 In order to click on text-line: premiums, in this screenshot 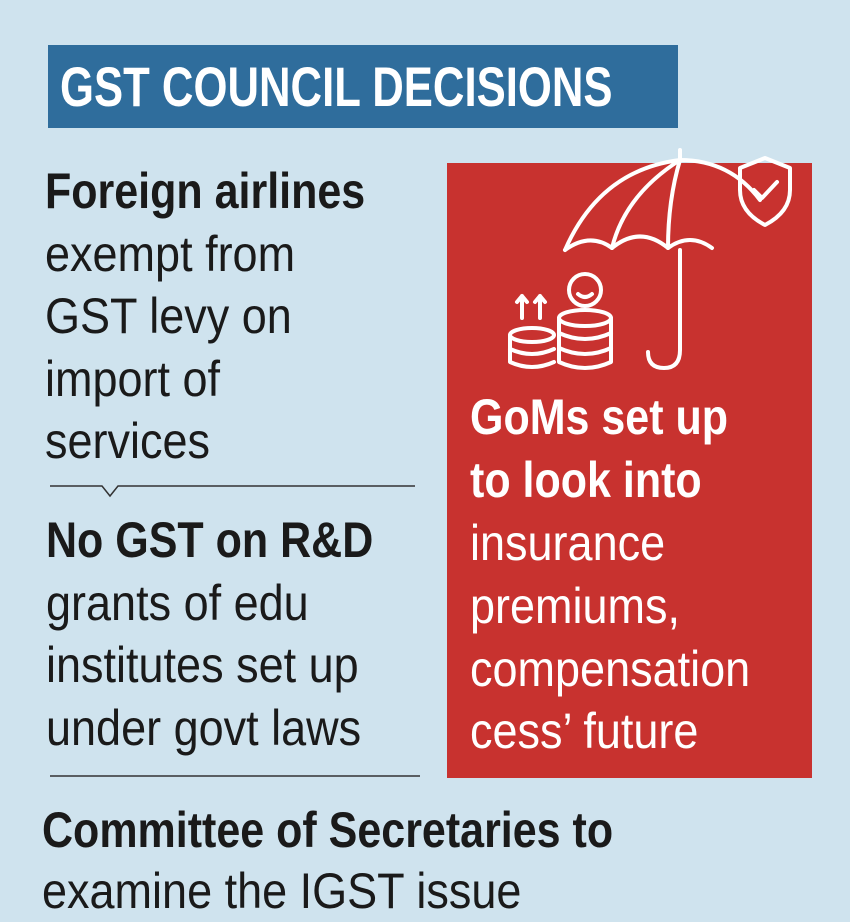, I will do `click(575, 606)`.